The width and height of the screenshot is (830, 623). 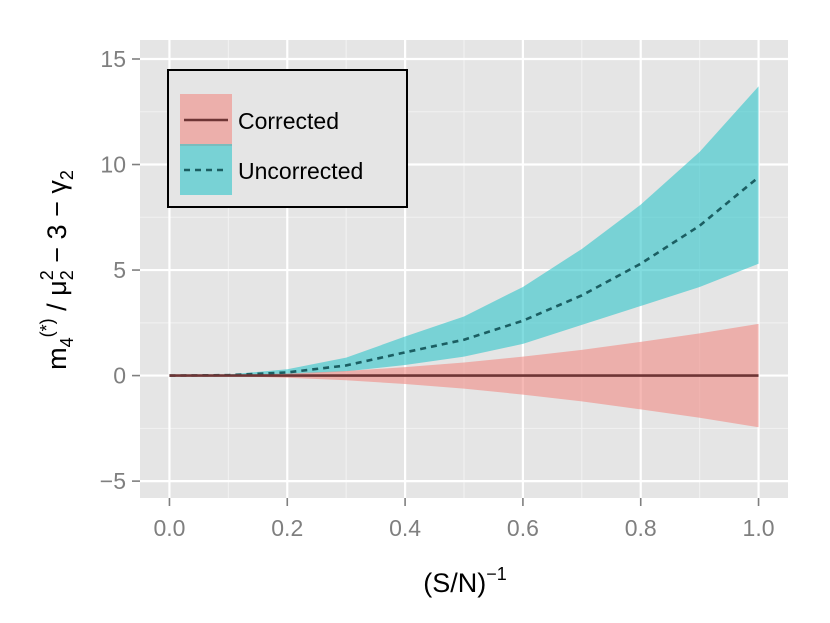 What do you see at coordinates (113, 481) in the screenshot?
I see `y-tick-label: −5` at bounding box center [113, 481].